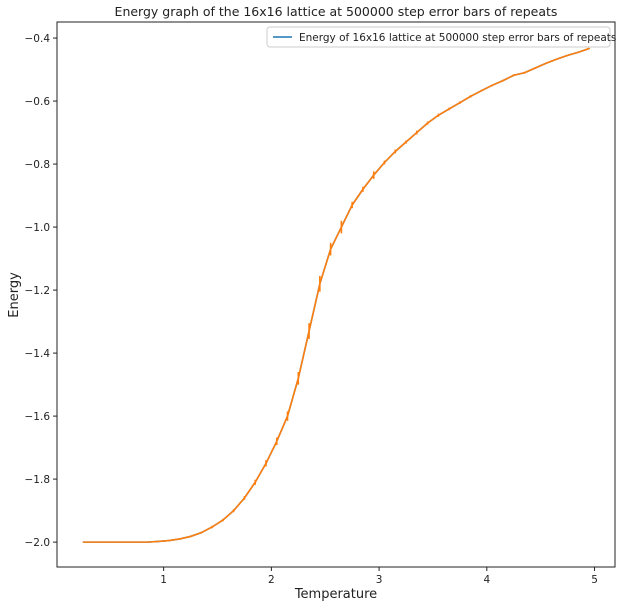 The height and width of the screenshot is (608, 624). What do you see at coordinates (594, 580) in the screenshot?
I see `x-tick-label: 5` at bounding box center [594, 580].